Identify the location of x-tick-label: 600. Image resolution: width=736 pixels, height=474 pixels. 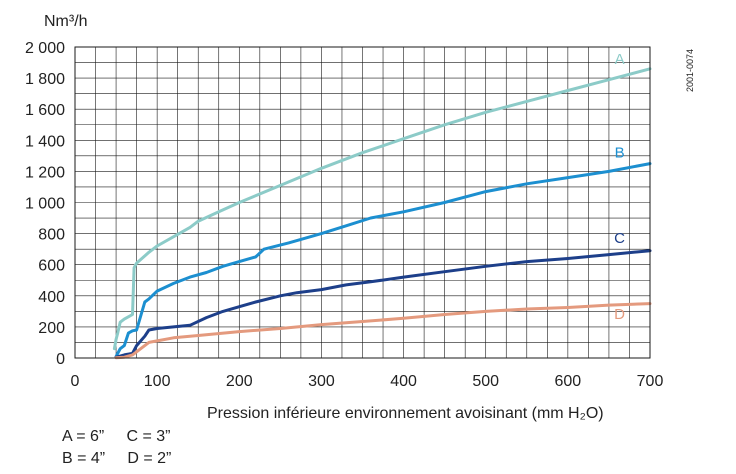
(568, 381).